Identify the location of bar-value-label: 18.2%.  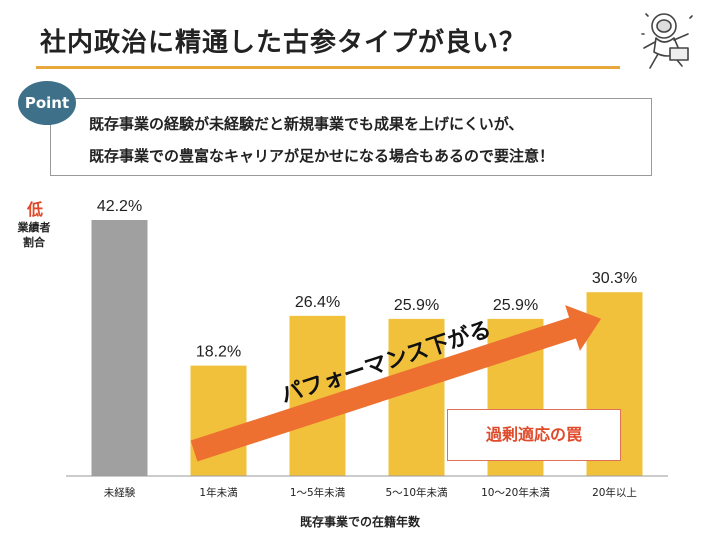
(218, 352).